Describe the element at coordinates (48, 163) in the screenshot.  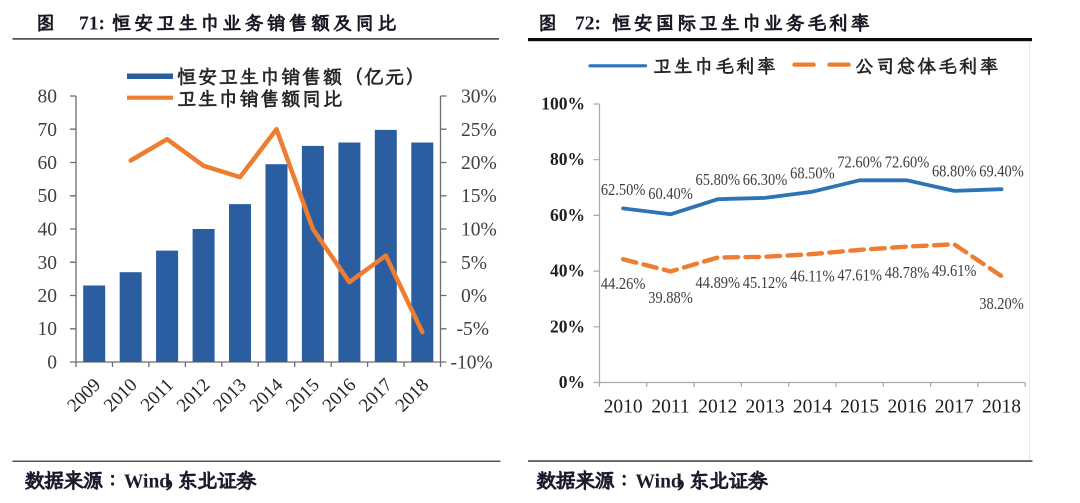
I see `svg-text: 60` at that location.